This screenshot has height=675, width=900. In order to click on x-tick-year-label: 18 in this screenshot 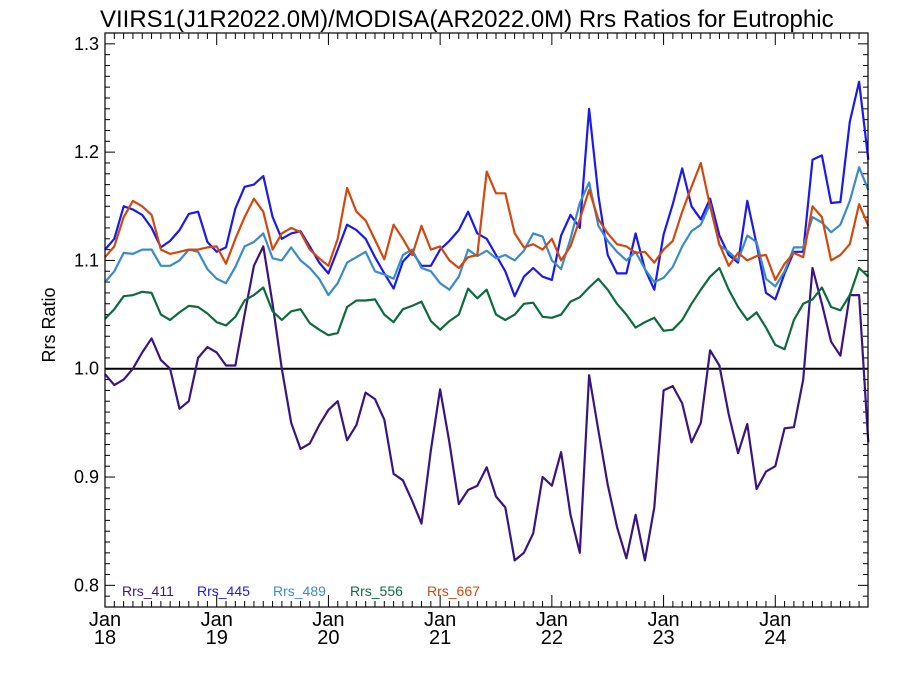, I will do `click(105, 638)`.